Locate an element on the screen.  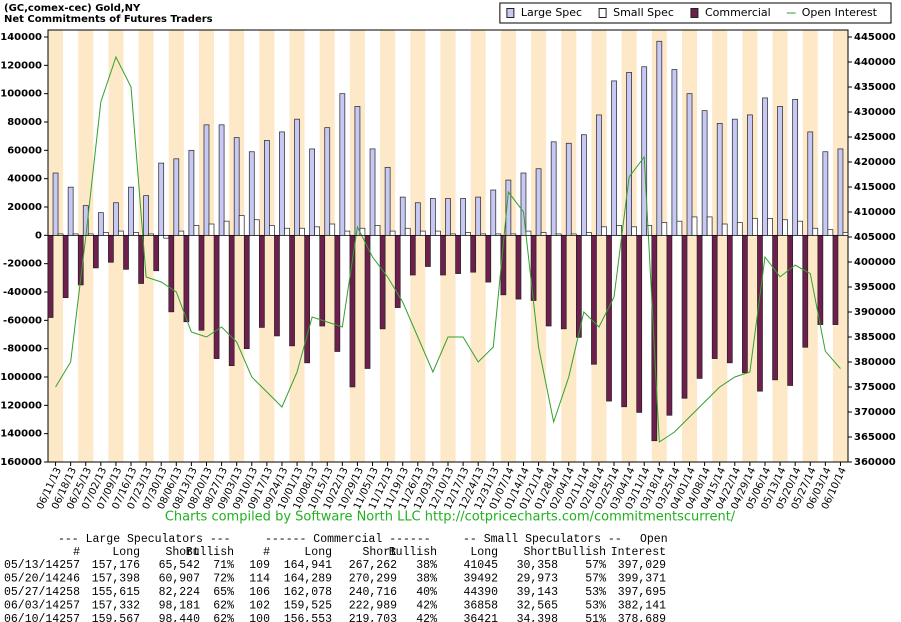
table-cell: 05/13/14 is located at coordinates (31, 565).